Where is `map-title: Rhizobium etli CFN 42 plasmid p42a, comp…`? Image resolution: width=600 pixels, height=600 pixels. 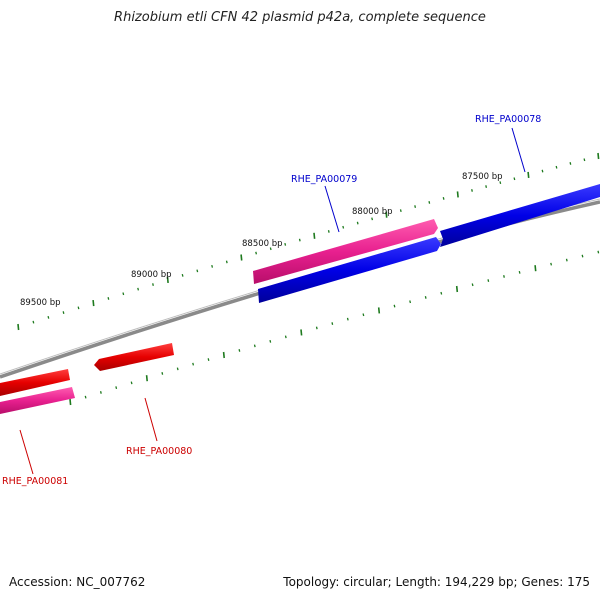
map-title: Rhizobium etli CFN 42 plasmid p42a, comp… is located at coordinates (300, 17).